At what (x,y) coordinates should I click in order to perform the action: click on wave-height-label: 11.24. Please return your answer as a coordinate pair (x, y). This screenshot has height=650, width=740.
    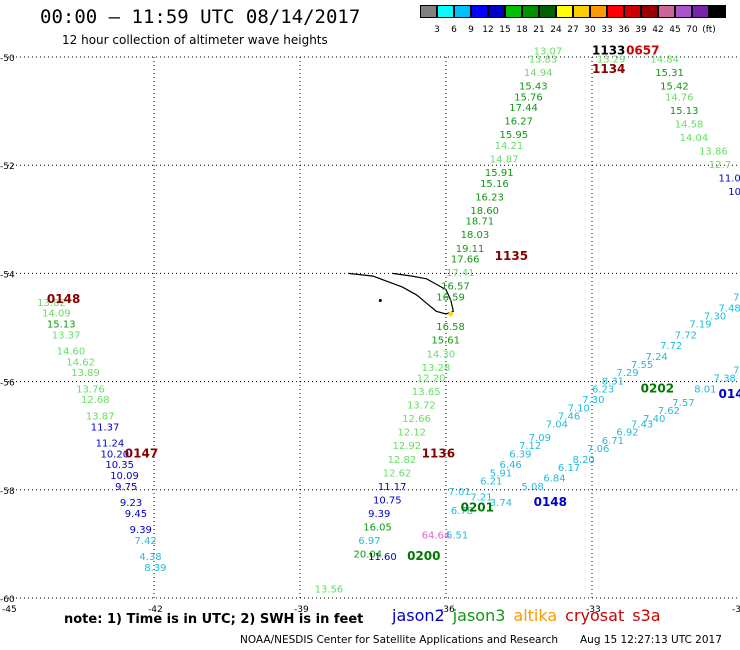
    Looking at the image, I should click on (110, 444).